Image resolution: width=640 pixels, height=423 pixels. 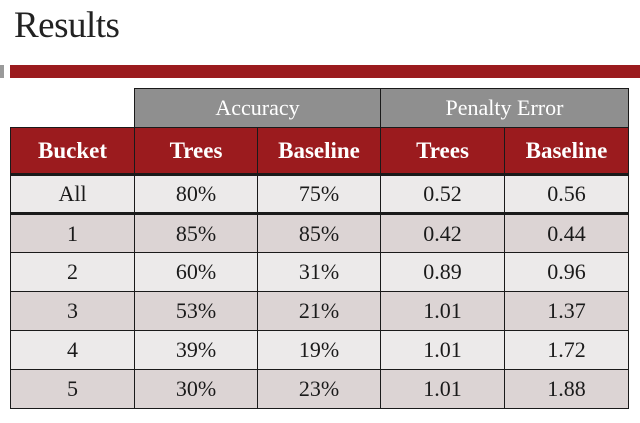 I want to click on table-row: 4 39% 19% 1.01 1.72, so click(x=319, y=350).